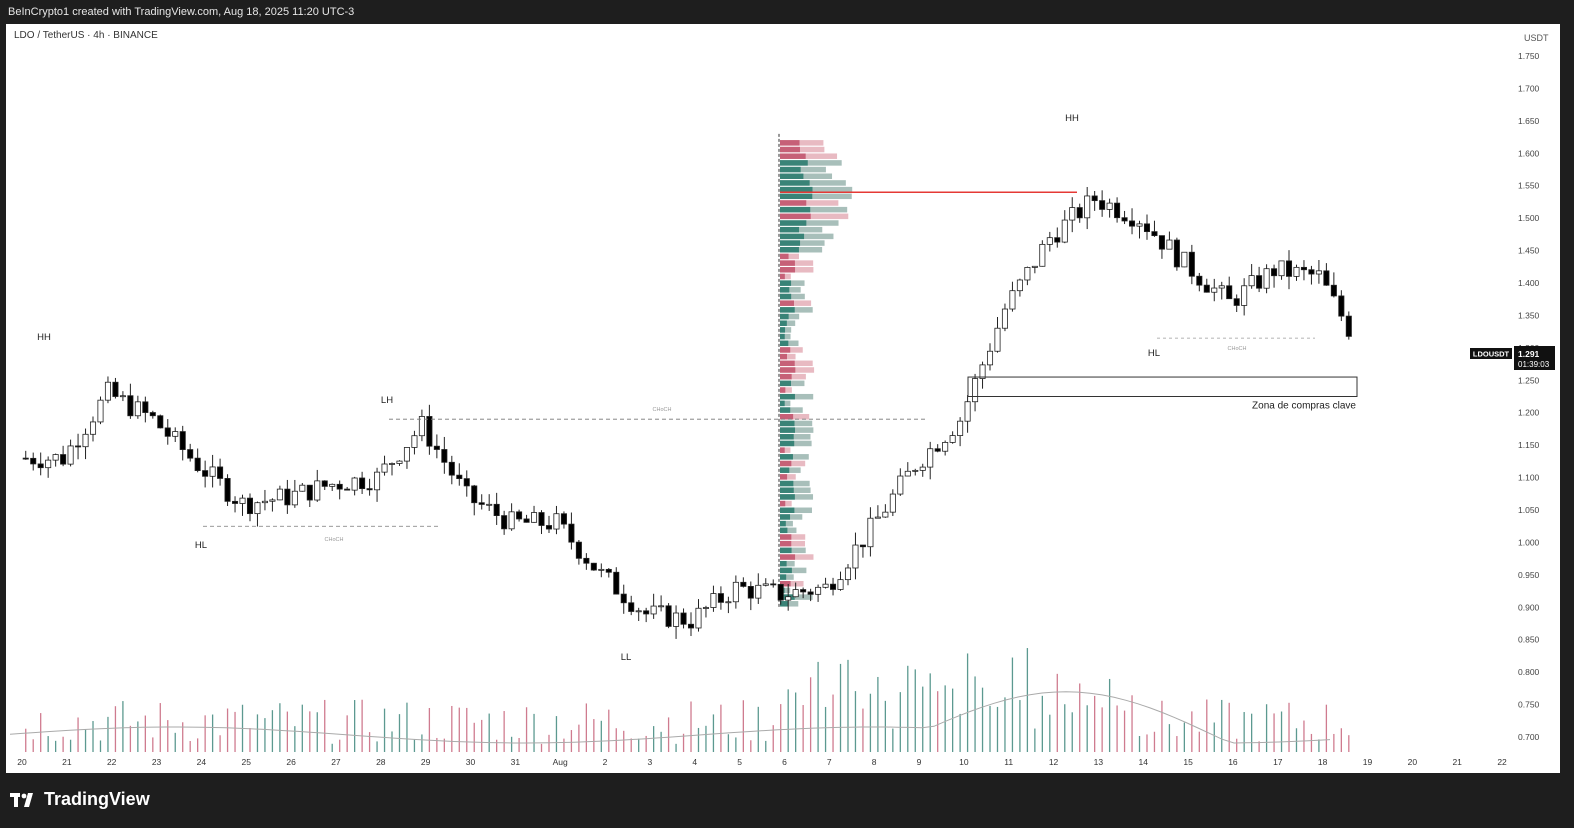 Image resolution: width=1574 pixels, height=828 pixels. Describe the element at coordinates (21, 799) in the screenshot. I see `tradingview-logo-icon` at that location.